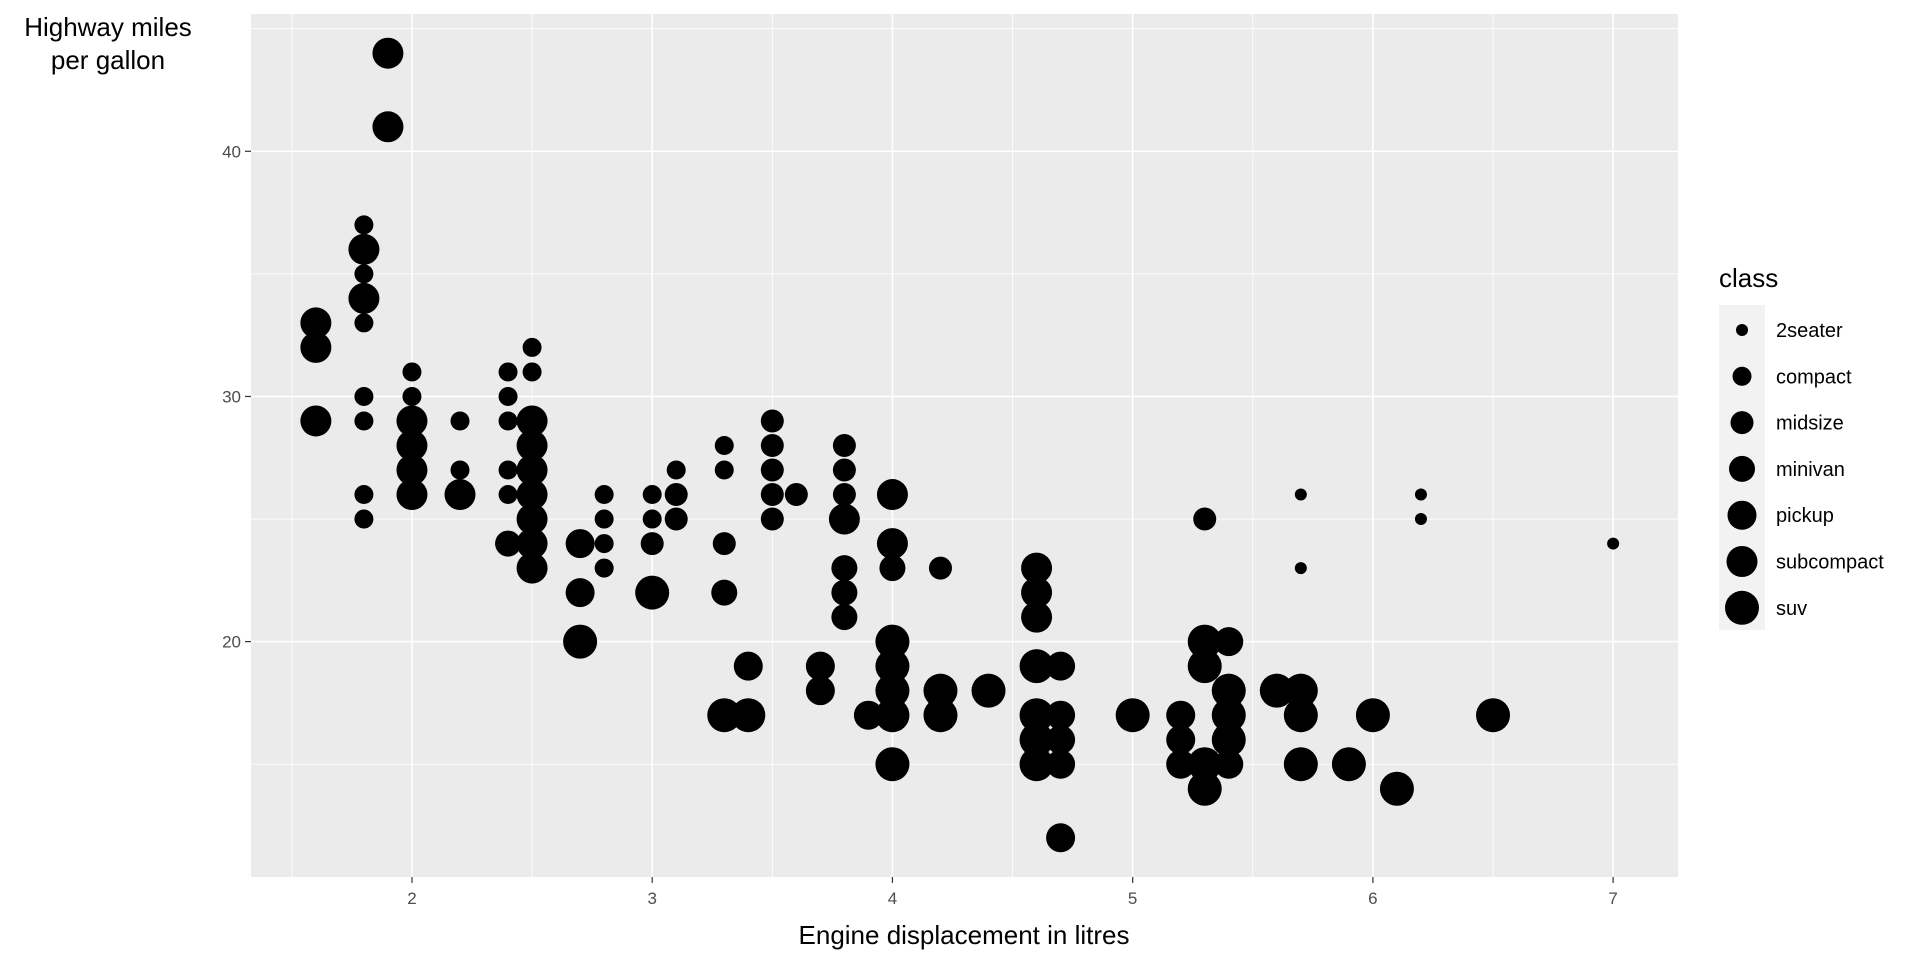  I want to click on x-tick-label: 7, so click(1612, 898).